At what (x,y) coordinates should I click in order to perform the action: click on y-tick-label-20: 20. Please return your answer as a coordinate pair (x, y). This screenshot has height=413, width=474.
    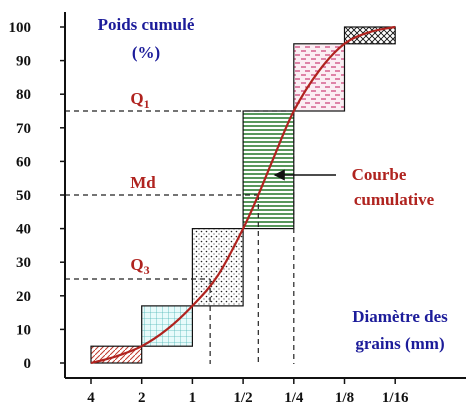
    Looking at the image, I should click on (23, 297).